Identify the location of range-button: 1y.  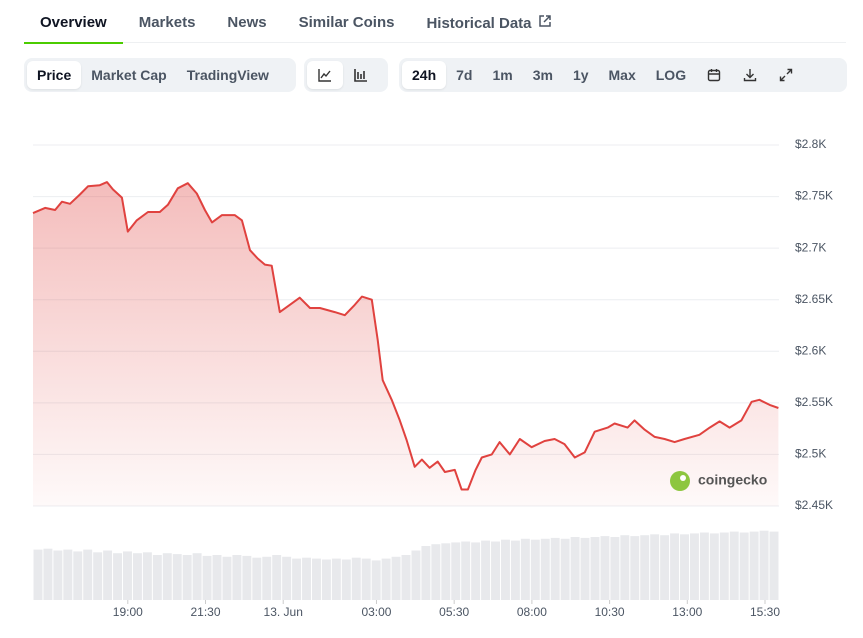
(581, 75).